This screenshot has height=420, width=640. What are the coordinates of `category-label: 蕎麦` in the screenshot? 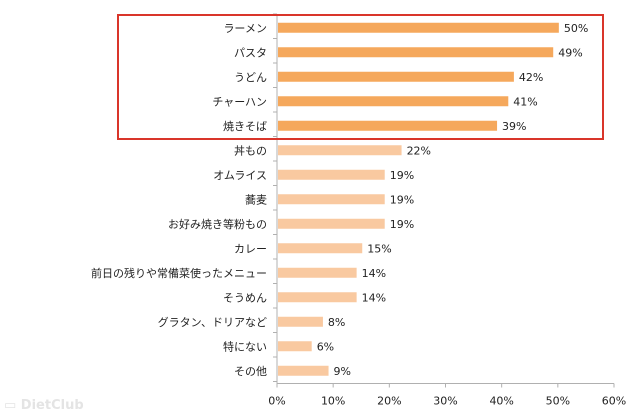 It's located at (256, 199).